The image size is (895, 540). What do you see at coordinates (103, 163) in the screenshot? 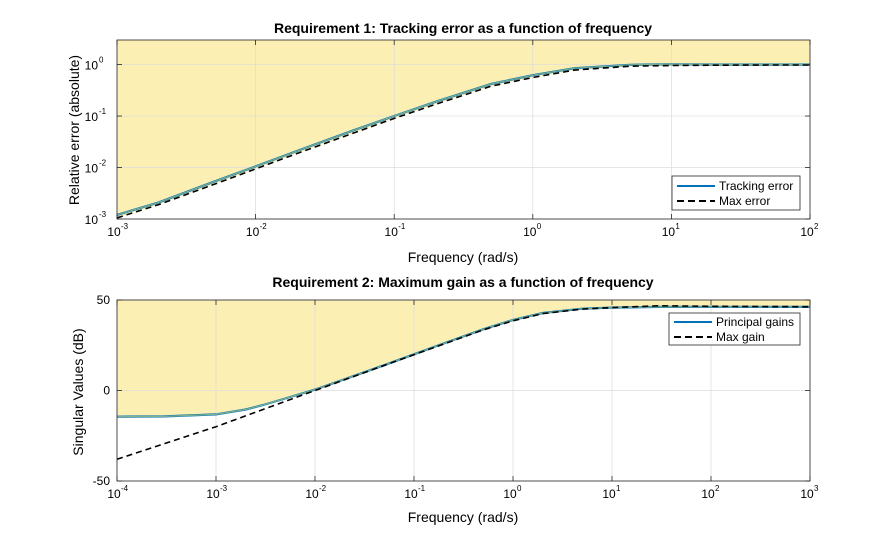
I see `y-tick-exponent: -2` at bounding box center [103, 163].